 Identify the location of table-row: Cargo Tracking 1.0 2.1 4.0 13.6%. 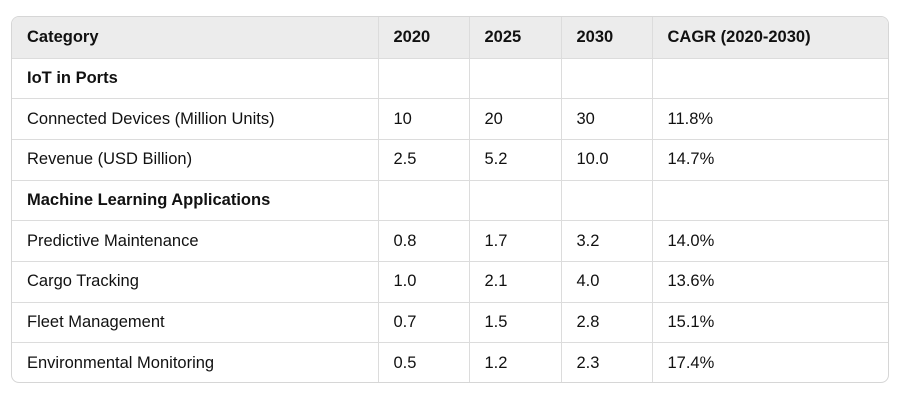
(450, 282).